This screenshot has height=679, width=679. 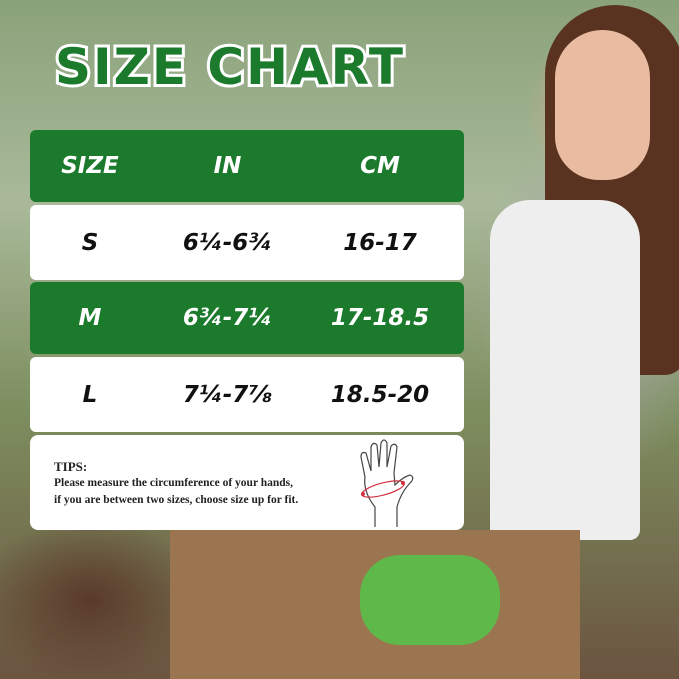 I want to click on table-row: M 6¾-7¼ 17-18.5, so click(x=247, y=318).